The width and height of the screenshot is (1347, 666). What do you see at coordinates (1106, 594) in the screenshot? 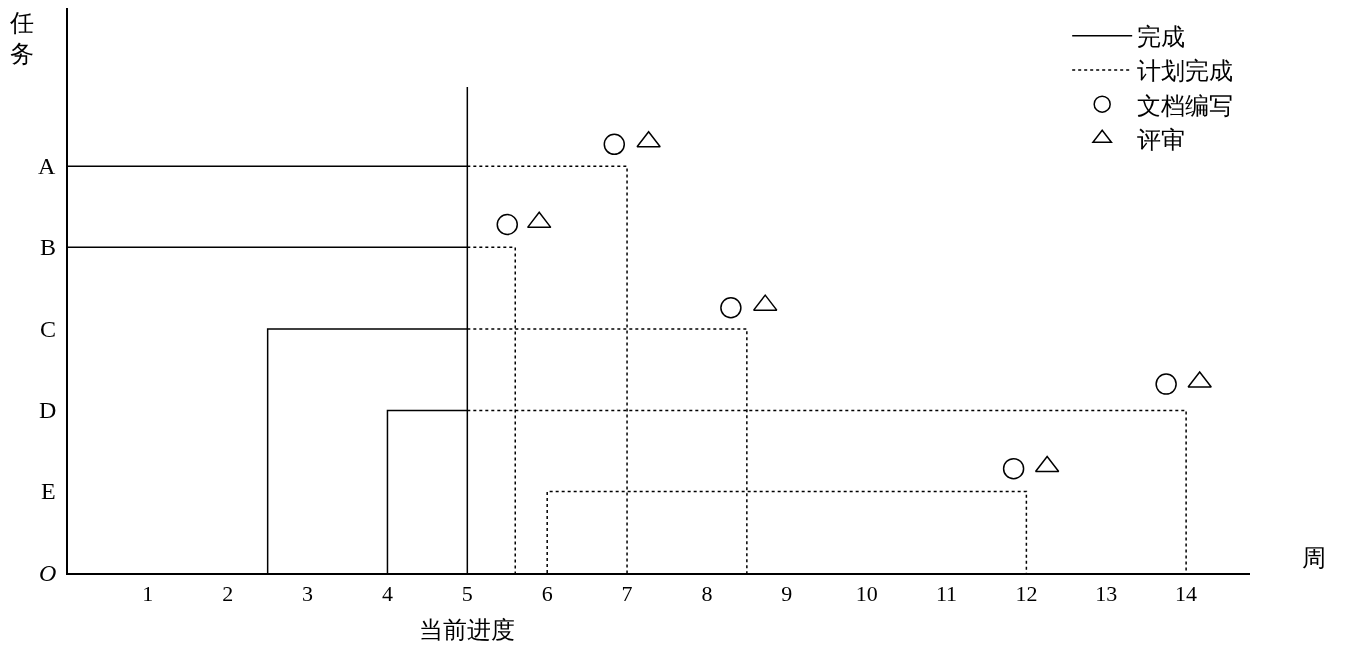
I see `x-tick-label: 13` at bounding box center [1106, 594].